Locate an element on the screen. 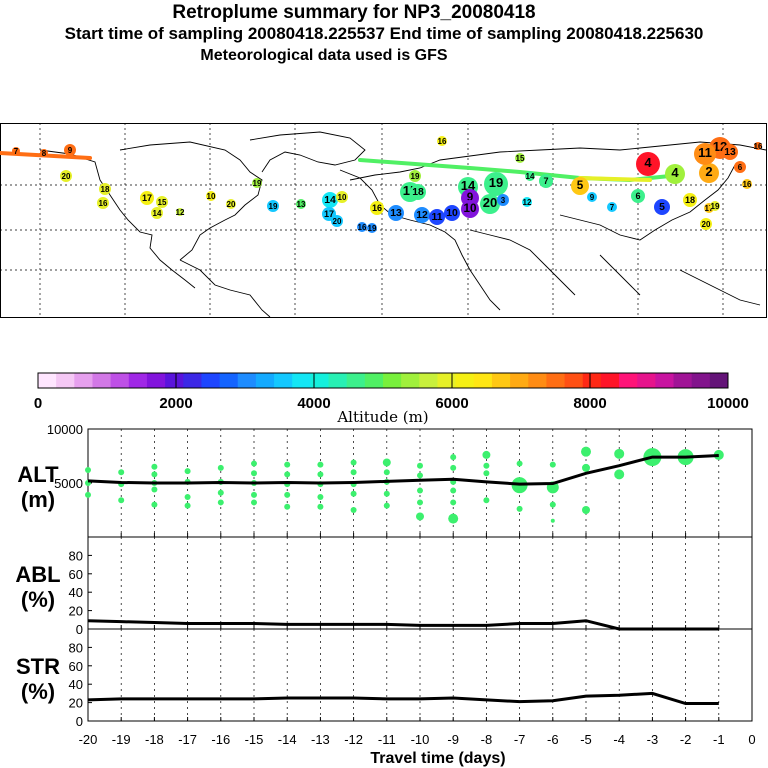 Image resolution: width=768 pixels, height=768 pixels. plume-point: 19 is located at coordinates (715, 206).